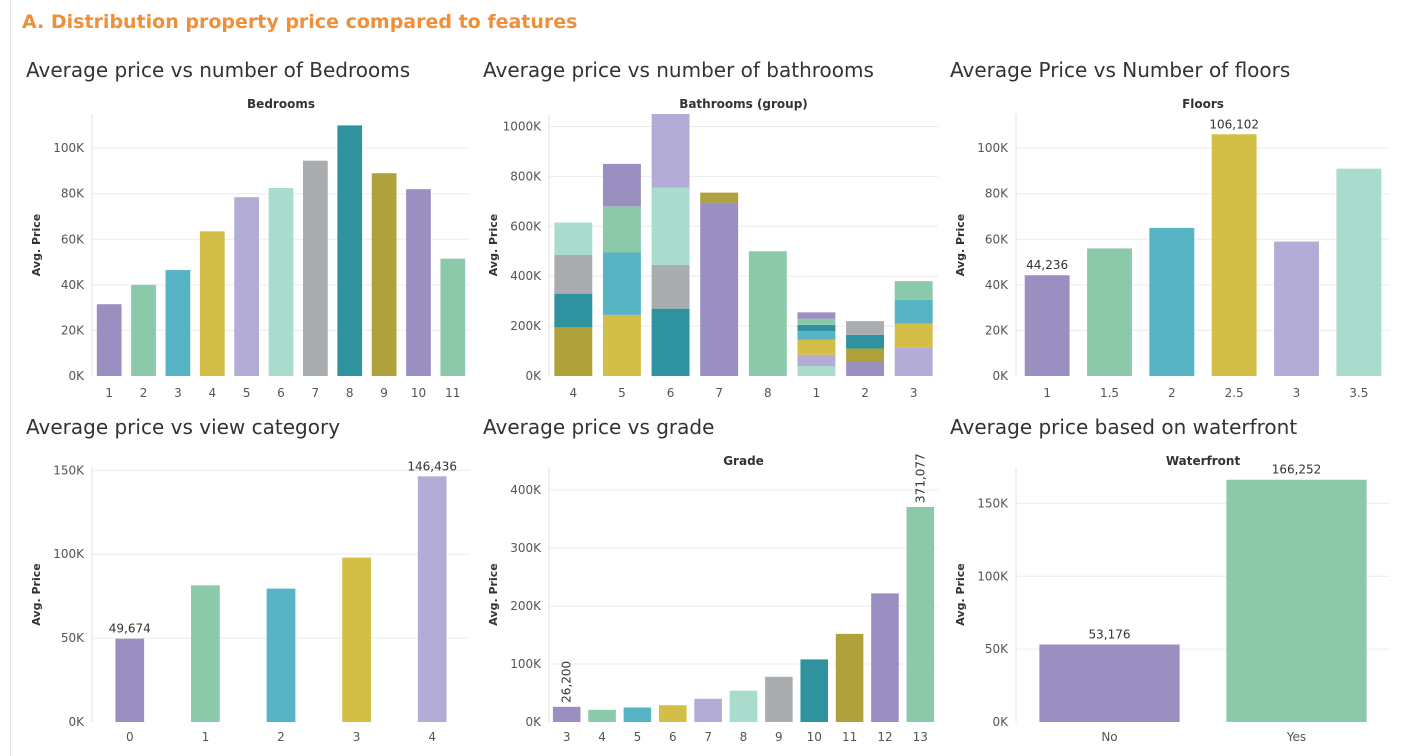 This screenshot has width=1408, height=756. Describe the element at coordinates (1234, 393) in the screenshot. I see `x-tick-label: 2.5` at that location.